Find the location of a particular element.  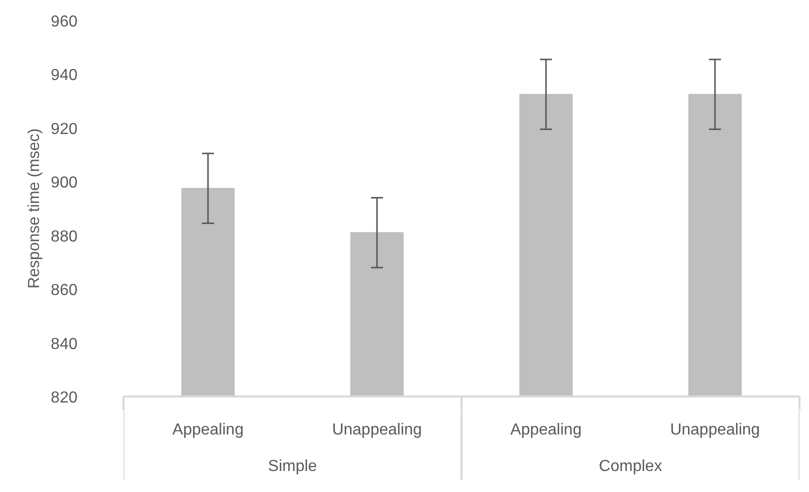

y-axis-title: Response time (msec) is located at coordinates (34, 208).